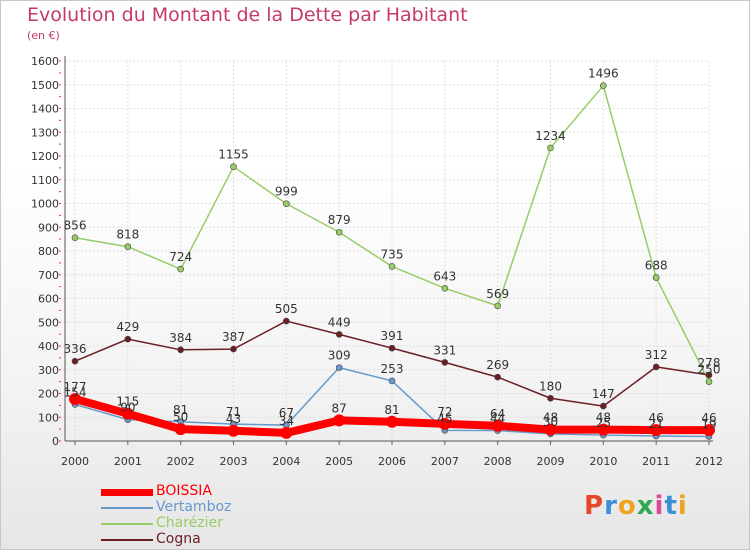 This screenshot has width=750, height=550. Describe the element at coordinates (611, 506) in the screenshot. I see `logo-letter: r` at that location.